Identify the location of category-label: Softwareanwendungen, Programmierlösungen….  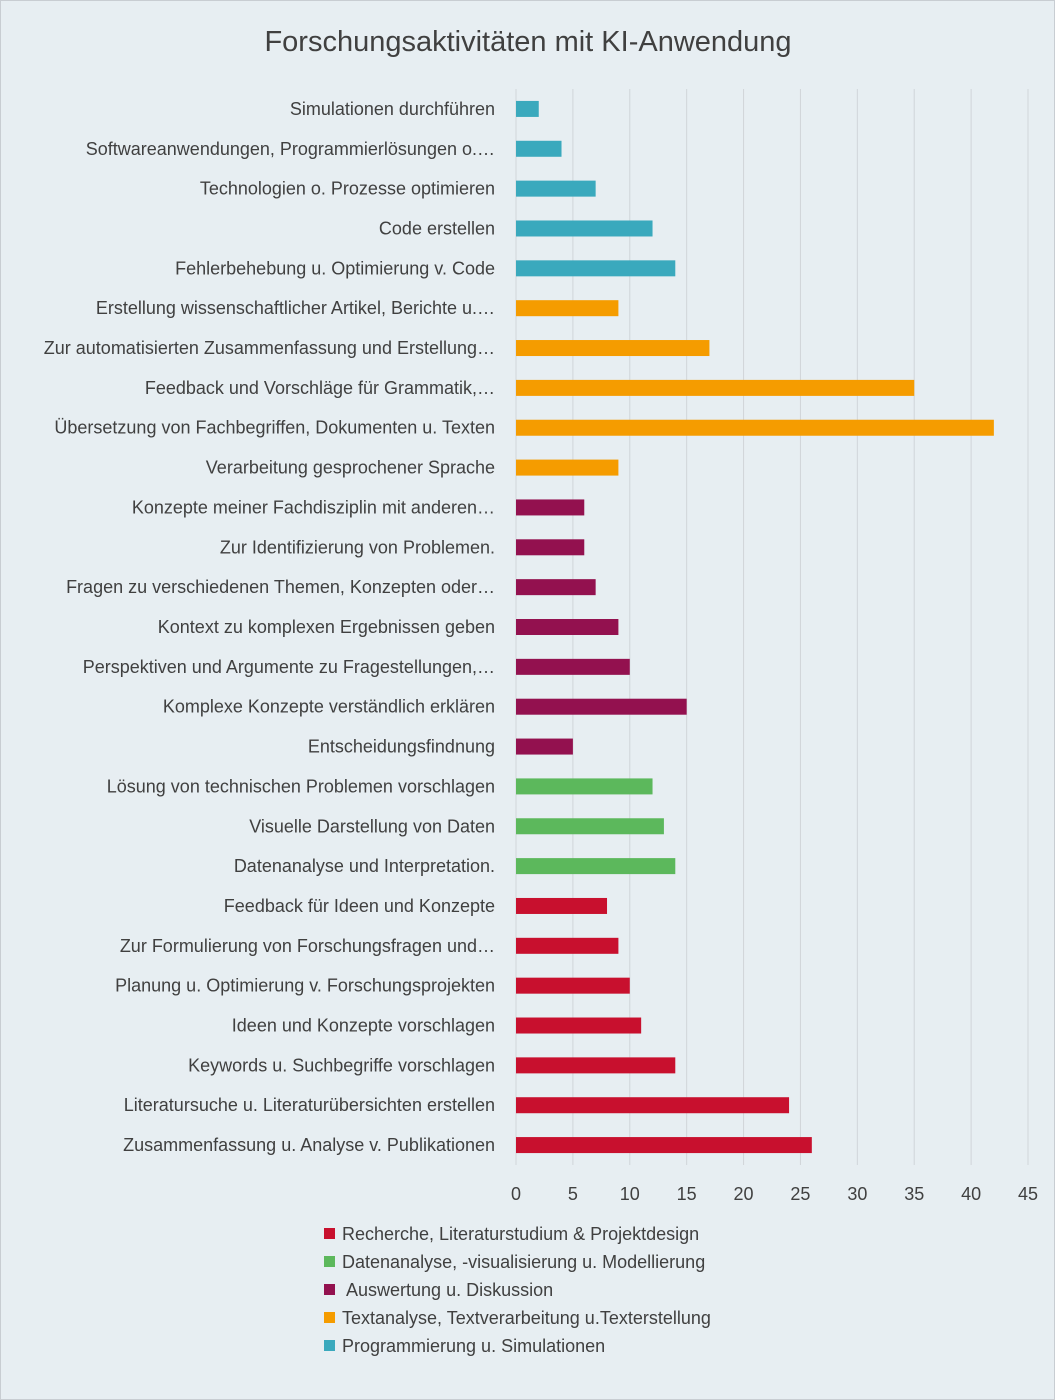
(290, 149).